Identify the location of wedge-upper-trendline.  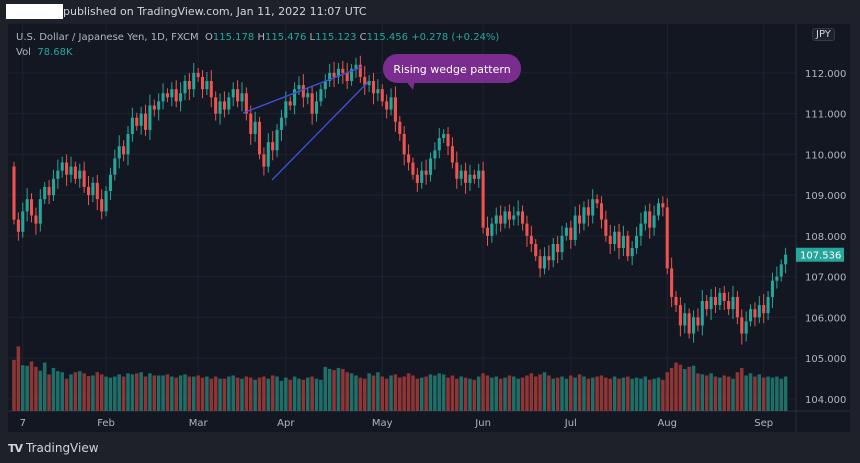
(302, 90).